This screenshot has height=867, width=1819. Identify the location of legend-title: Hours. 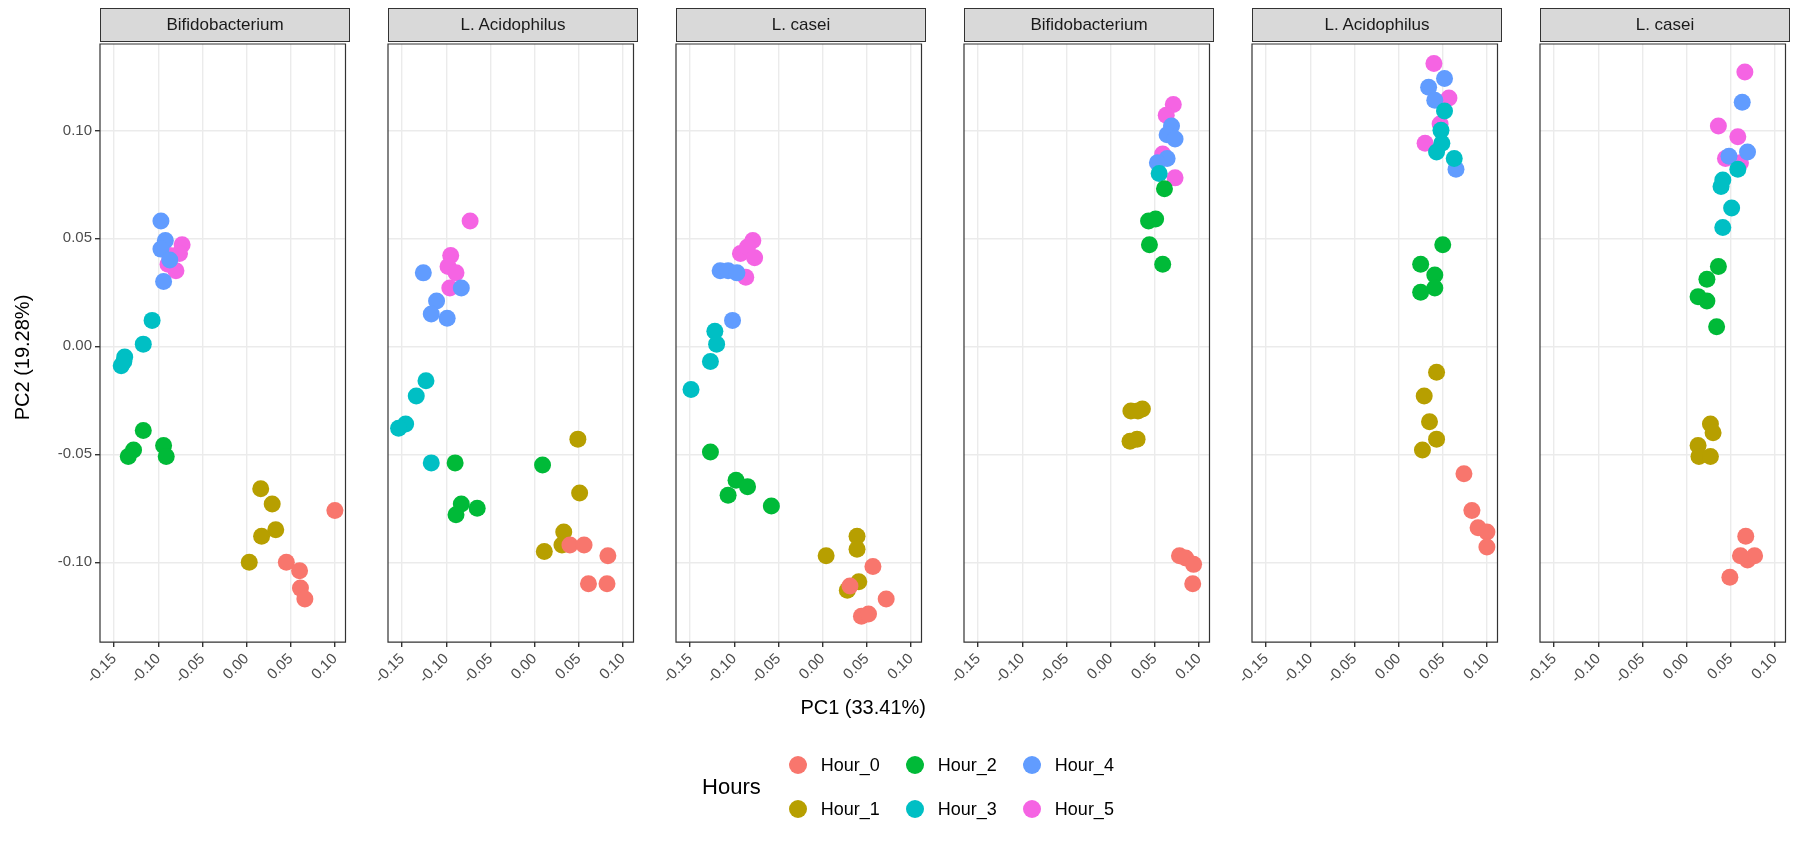
(731, 787).